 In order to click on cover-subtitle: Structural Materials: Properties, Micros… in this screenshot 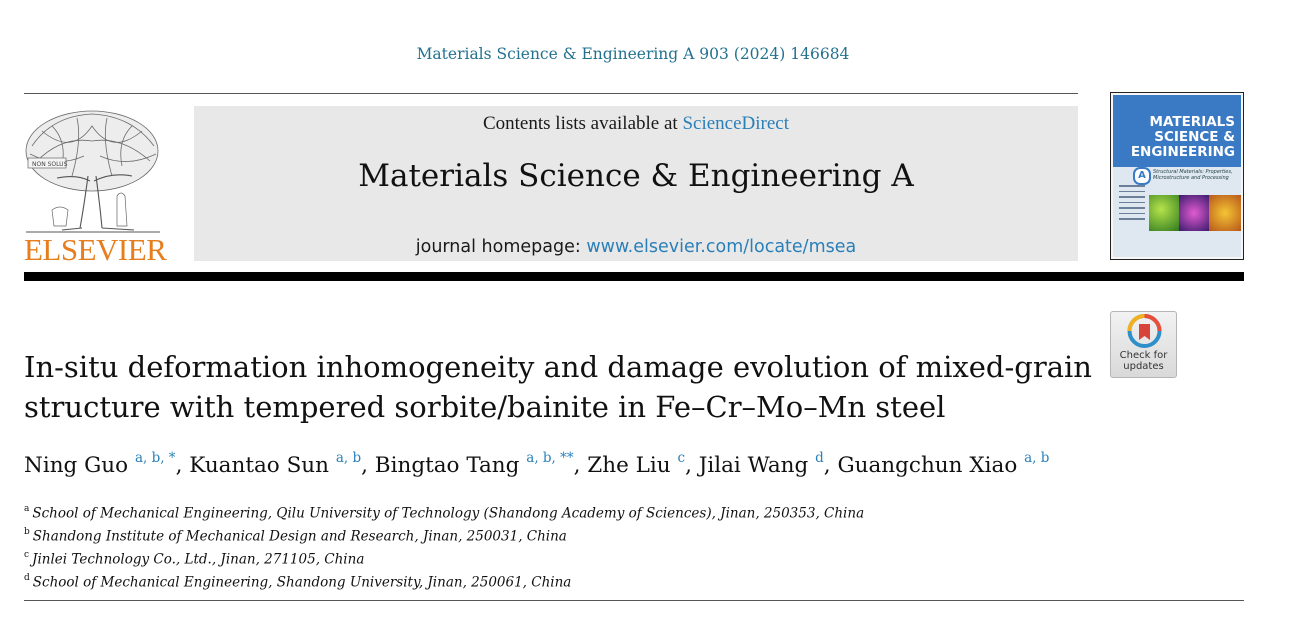, I will do `click(1193, 175)`.